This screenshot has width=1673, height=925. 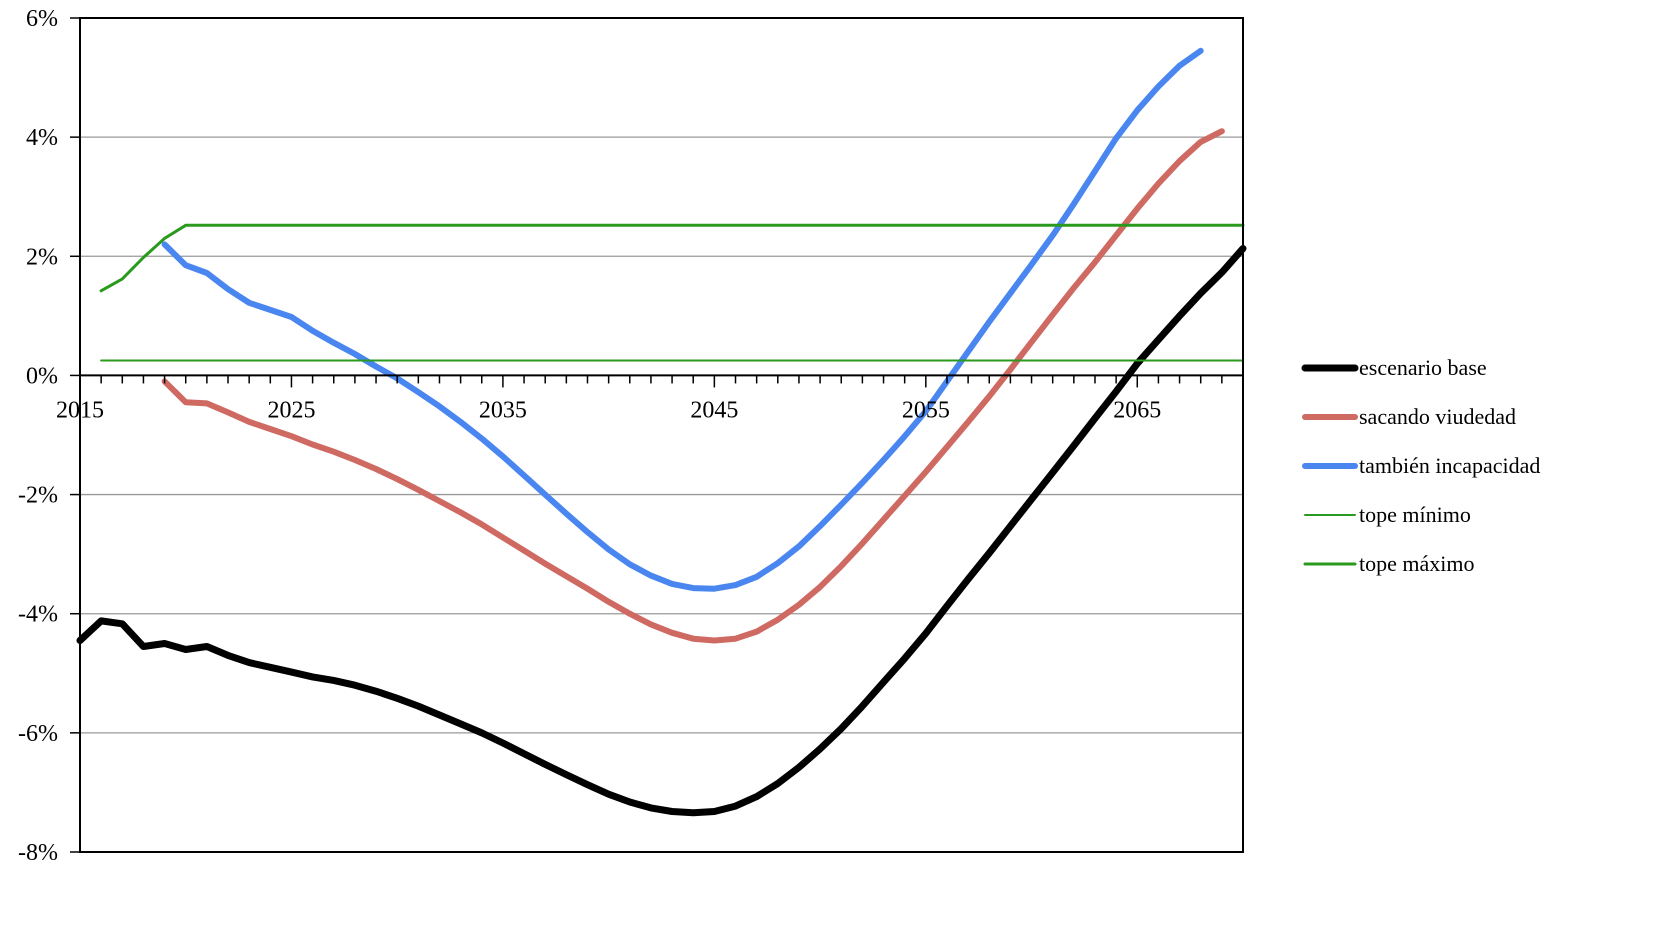 What do you see at coordinates (1137, 410) in the screenshot?
I see `x-tick-label-2065: 2065` at bounding box center [1137, 410].